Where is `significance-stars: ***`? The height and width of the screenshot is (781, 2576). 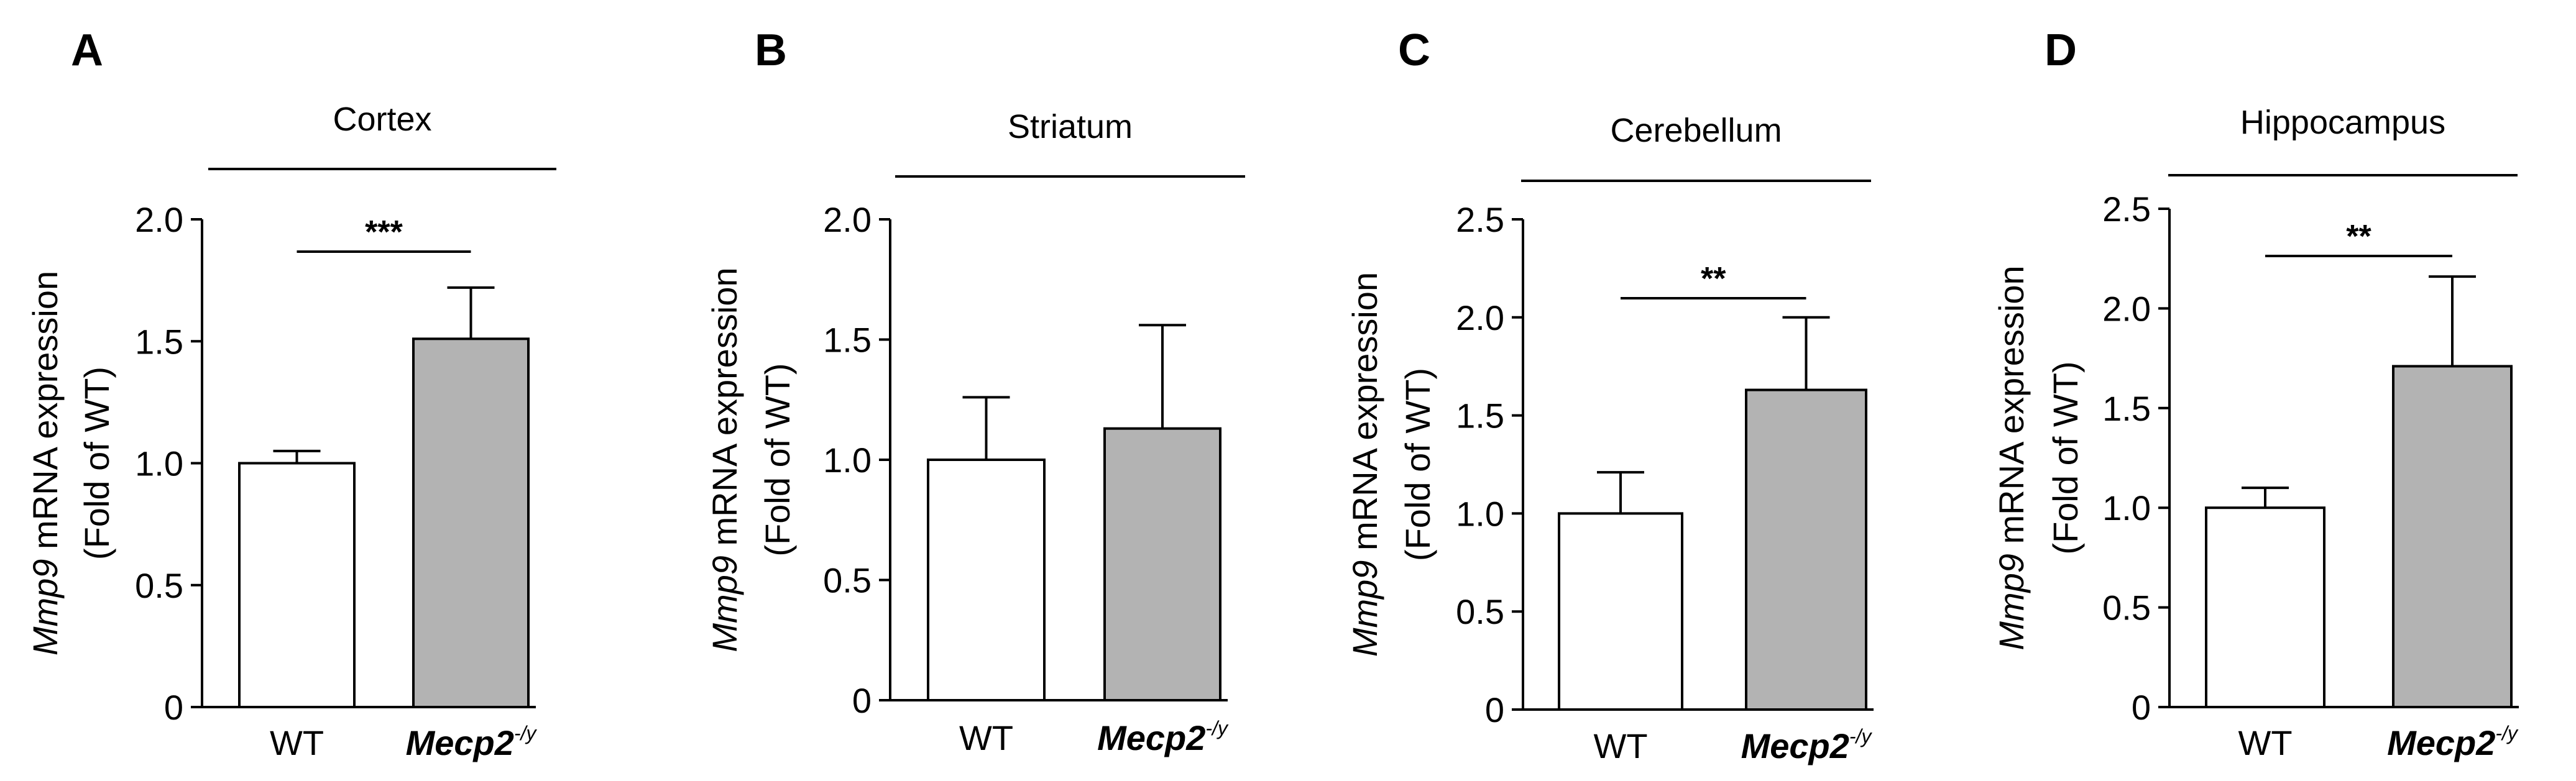 significance-stars: *** is located at coordinates (384, 232).